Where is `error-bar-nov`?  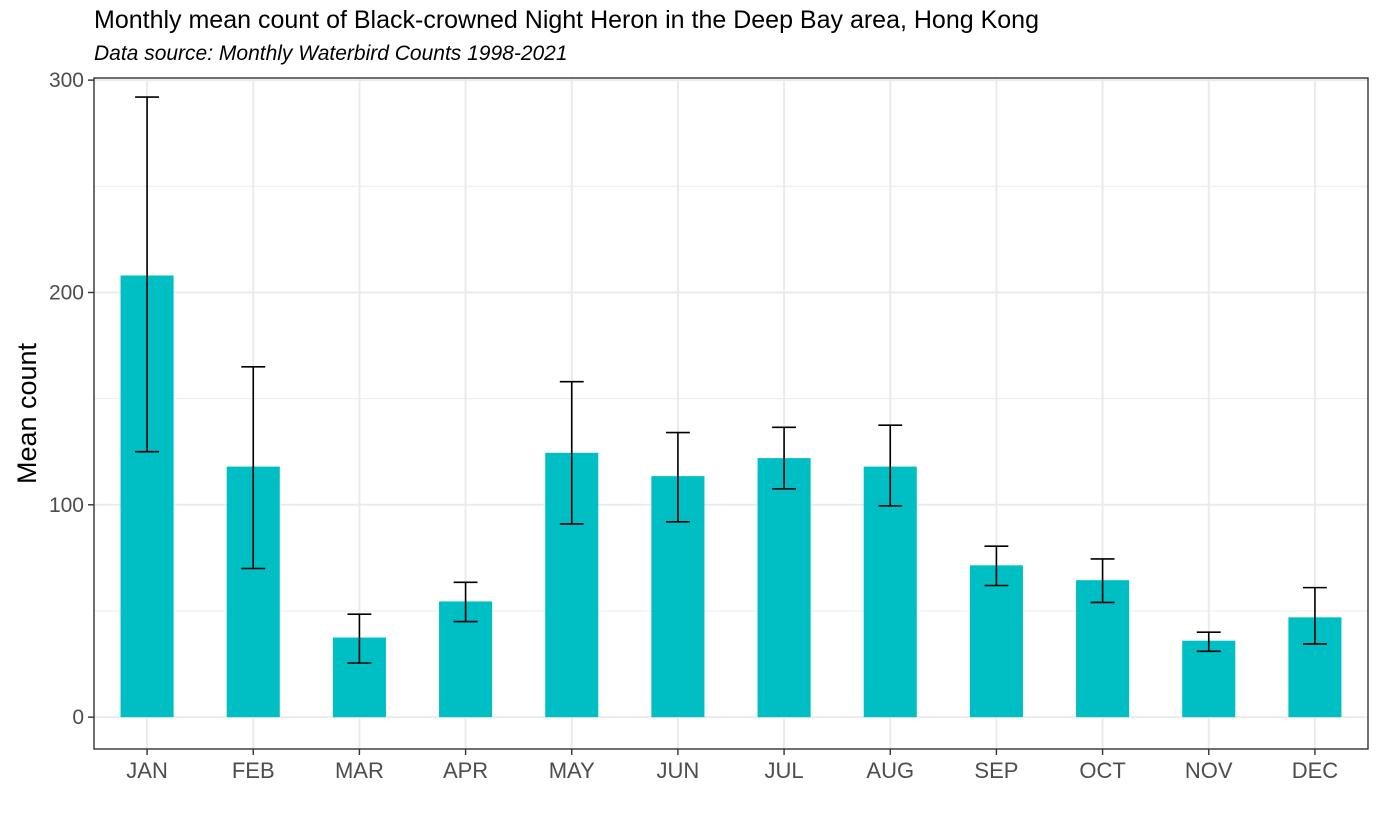
error-bar-nov is located at coordinates (1208, 642).